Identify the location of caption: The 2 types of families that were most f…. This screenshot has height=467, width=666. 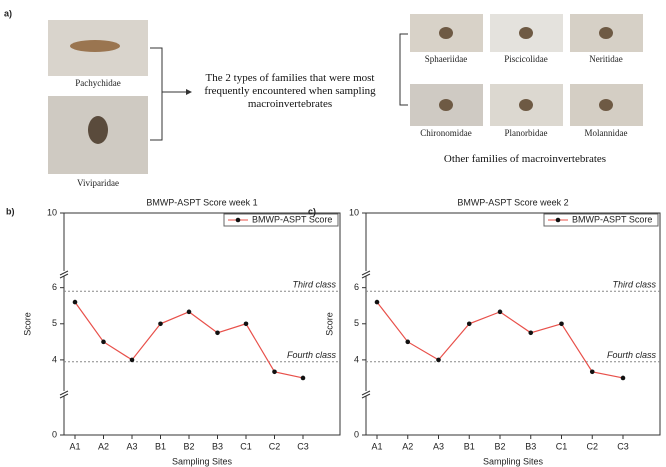
(290, 91).